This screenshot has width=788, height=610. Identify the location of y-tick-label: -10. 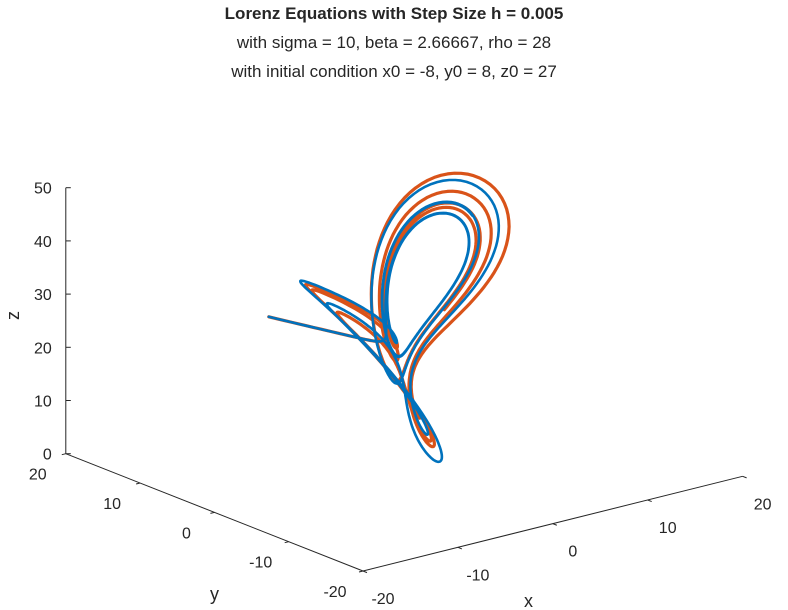
(260, 563).